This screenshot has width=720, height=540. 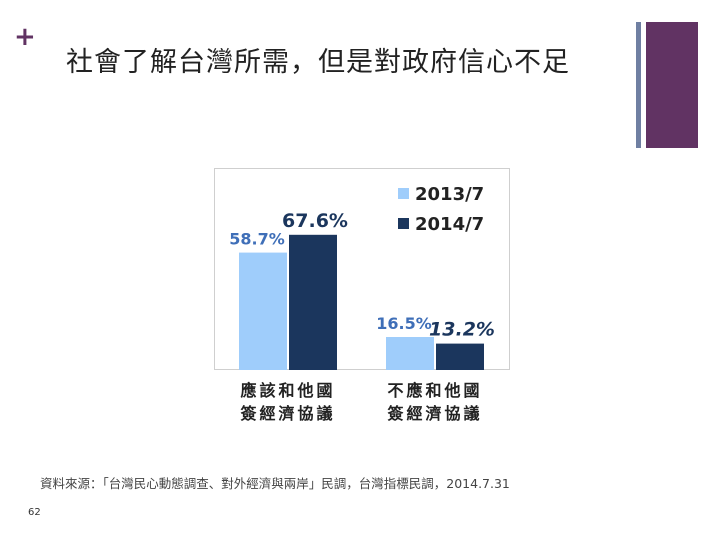 I want to click on category-label-1-line-1: 簽經濟協議, so click(x=434, y=413).